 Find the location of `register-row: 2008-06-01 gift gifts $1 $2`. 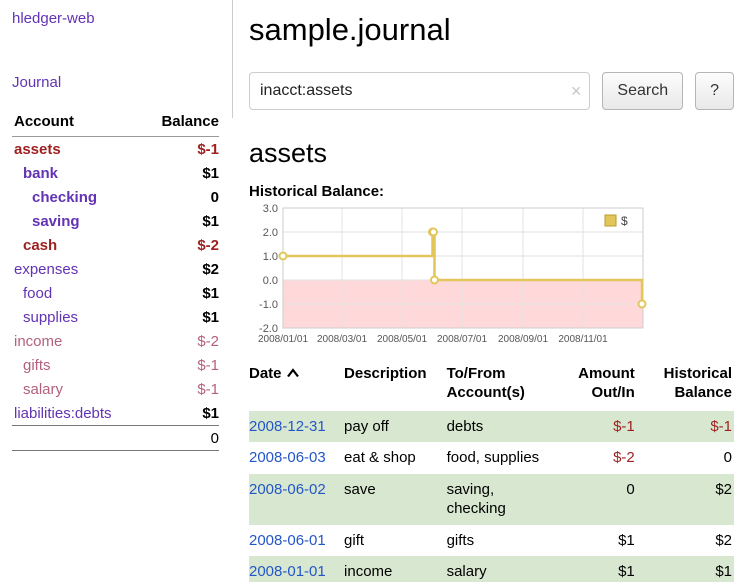

register-row: 2008-06-01 gift gifts $1 $2 is located at coordinates (491, 541).